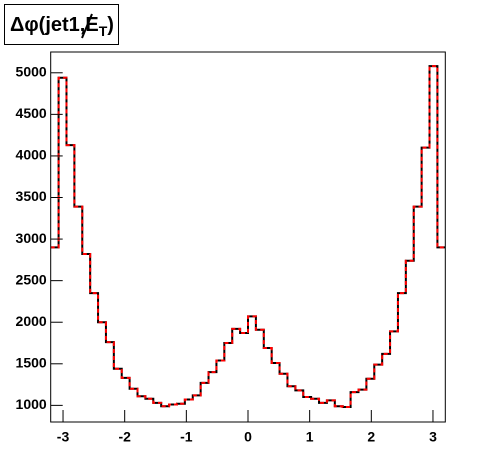  What do you see at coordinates (63, 437) in the screenshot?
I see `x-tick-label: -3` at bounding box center [63, 437].